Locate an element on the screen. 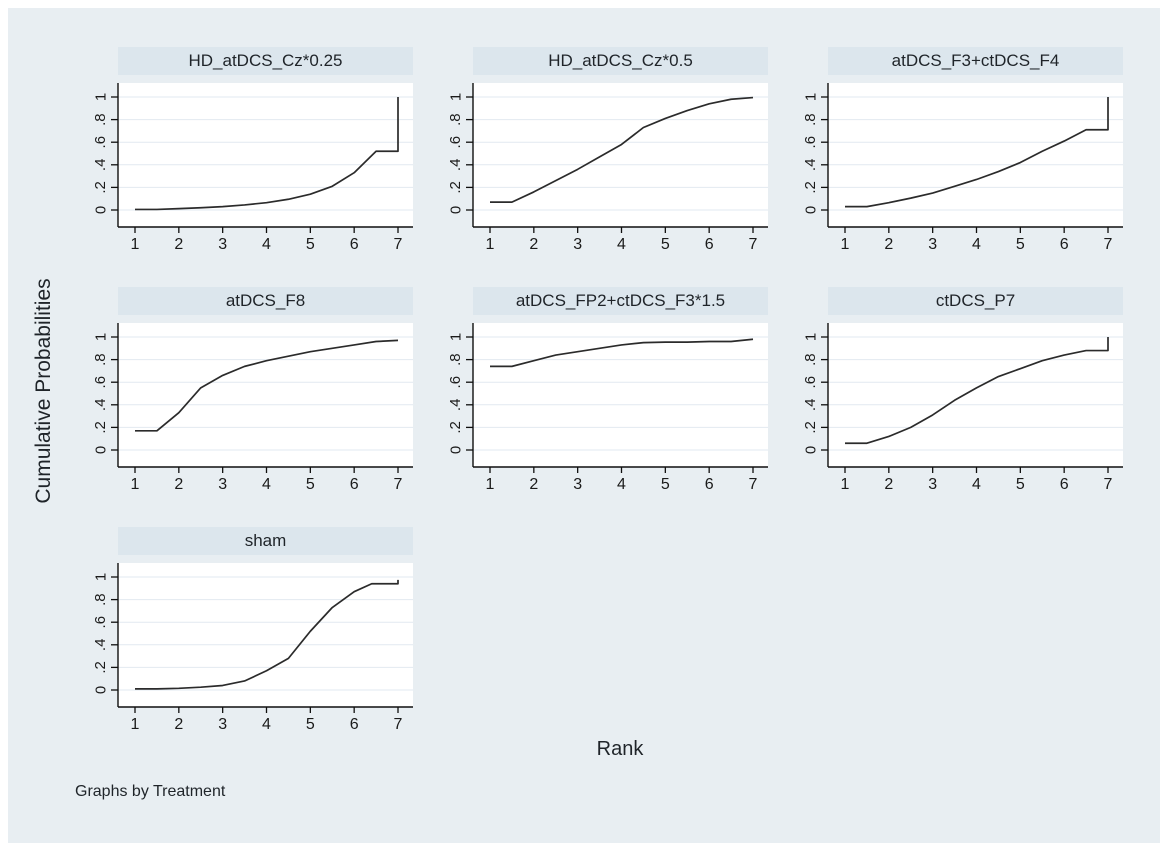  panel-hd-atdcs-cz-x025: HD_atDCS_Cz*0.25 0 .2 .4 .6 .8 1 1 2 3 4 5 6 7 is located at coordinates (245, 152).